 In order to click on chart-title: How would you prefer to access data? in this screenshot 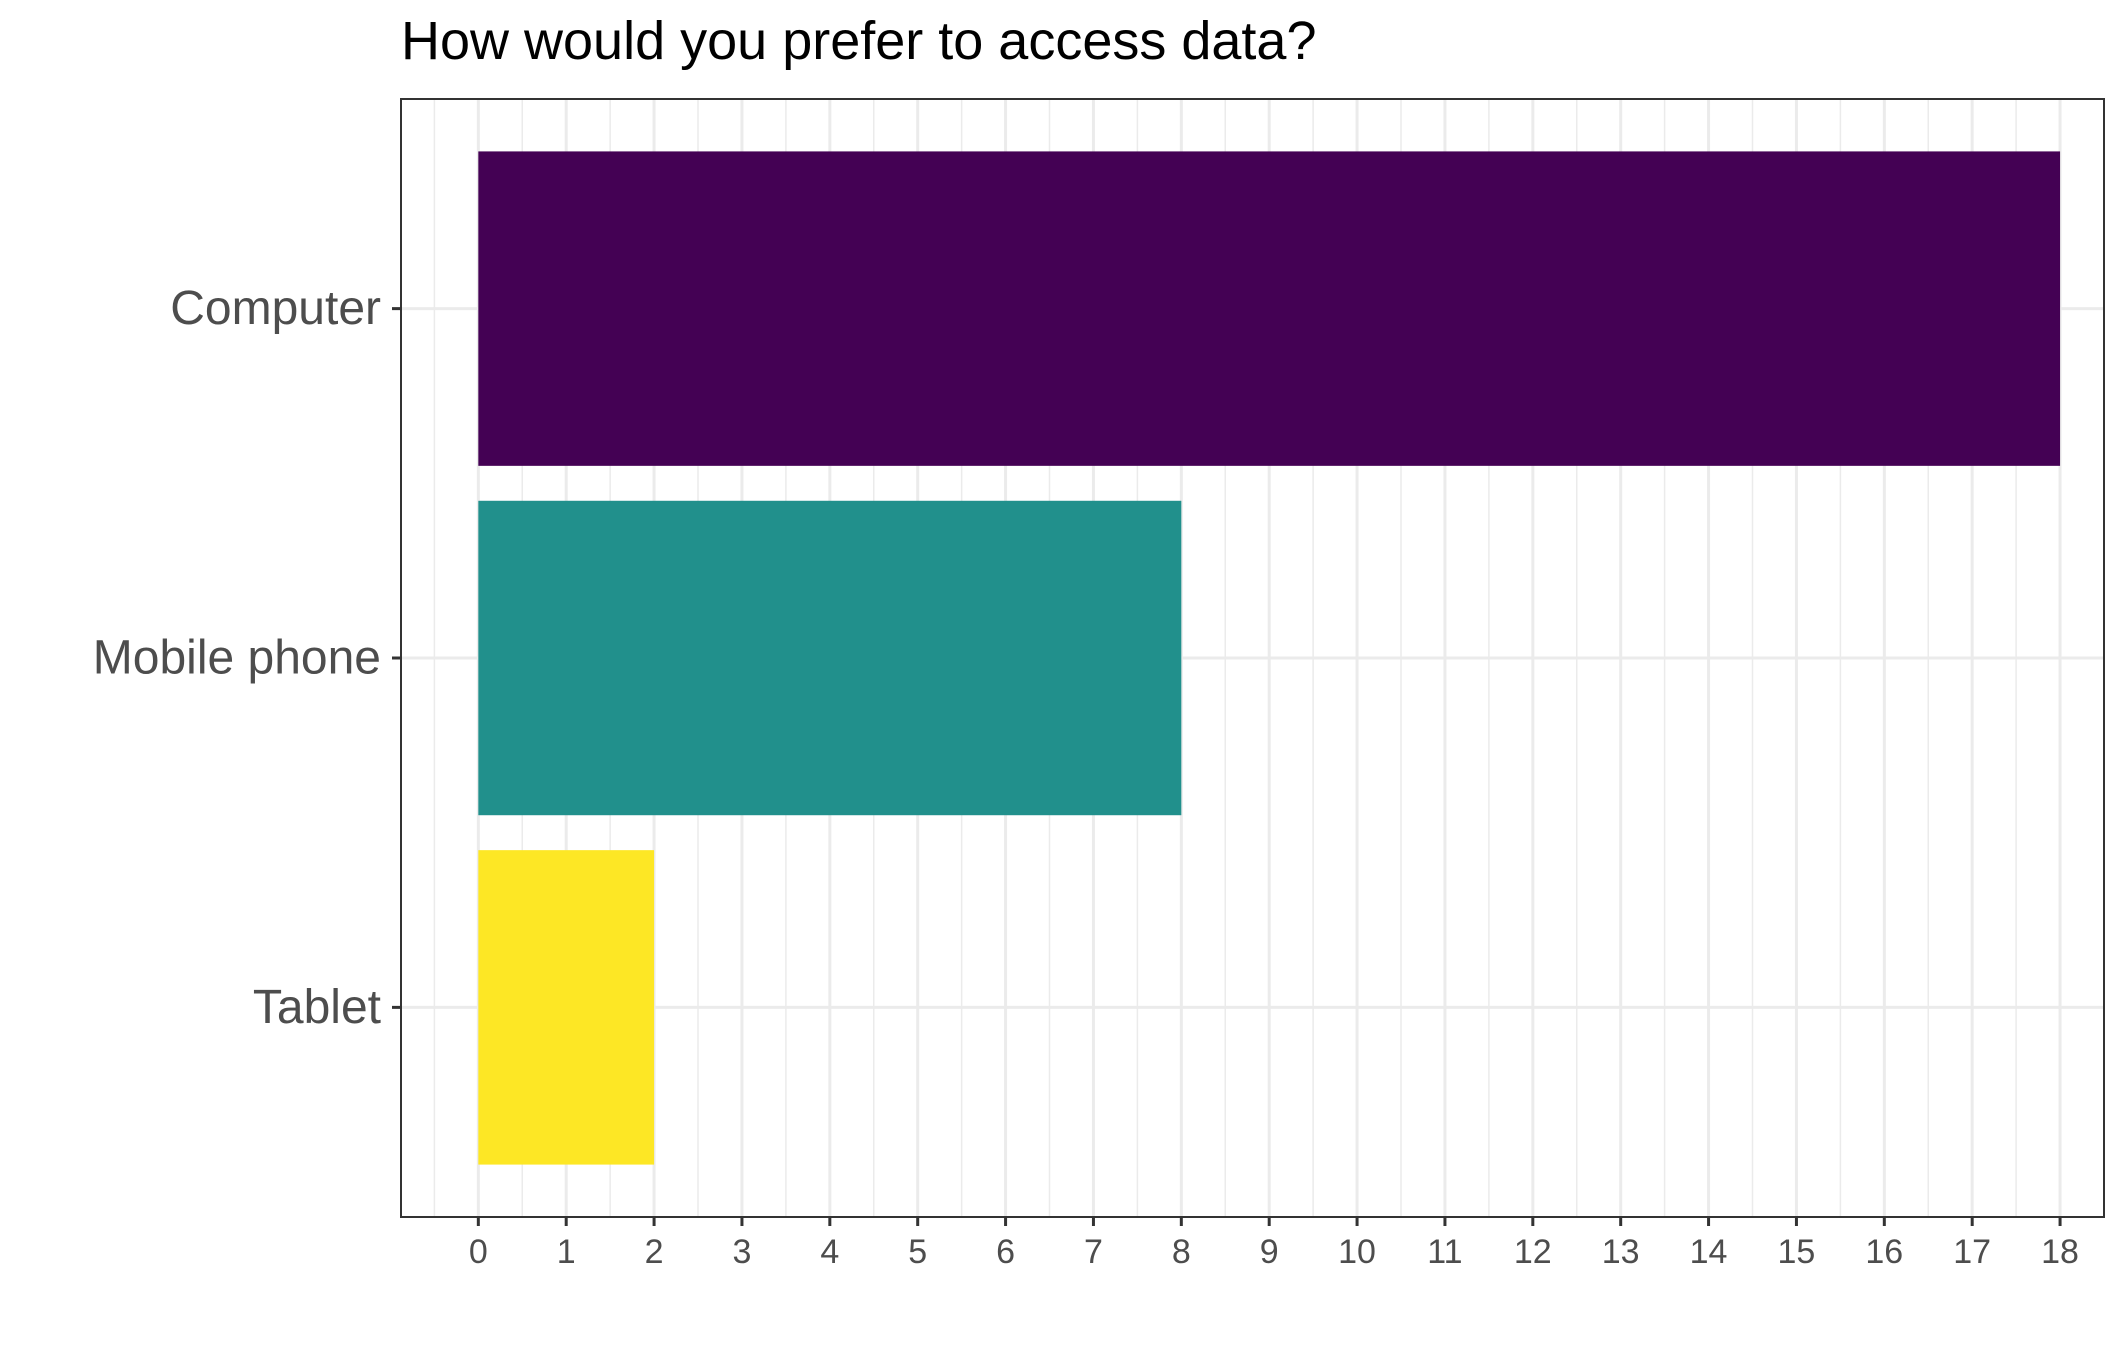, I will do `click(859, 41)`.